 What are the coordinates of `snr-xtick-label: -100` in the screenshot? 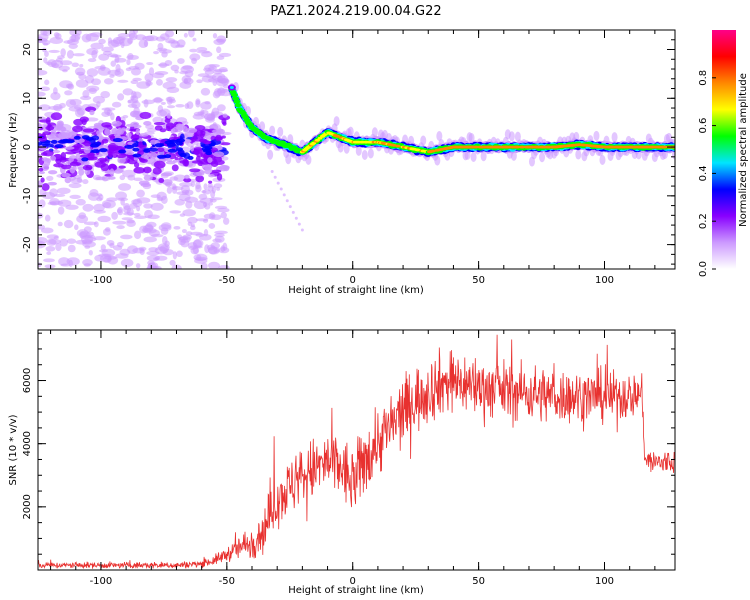 It's located at (101, 581).